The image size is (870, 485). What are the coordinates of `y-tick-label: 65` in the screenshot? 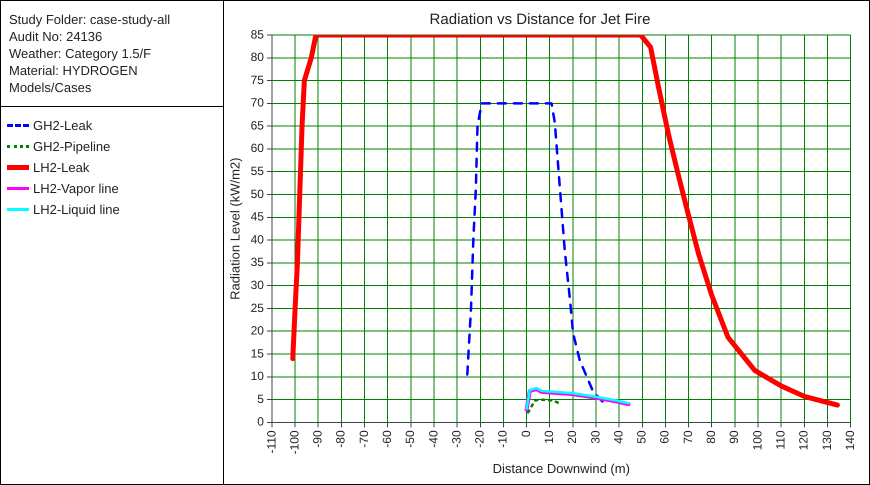 It's located at (257, 125).